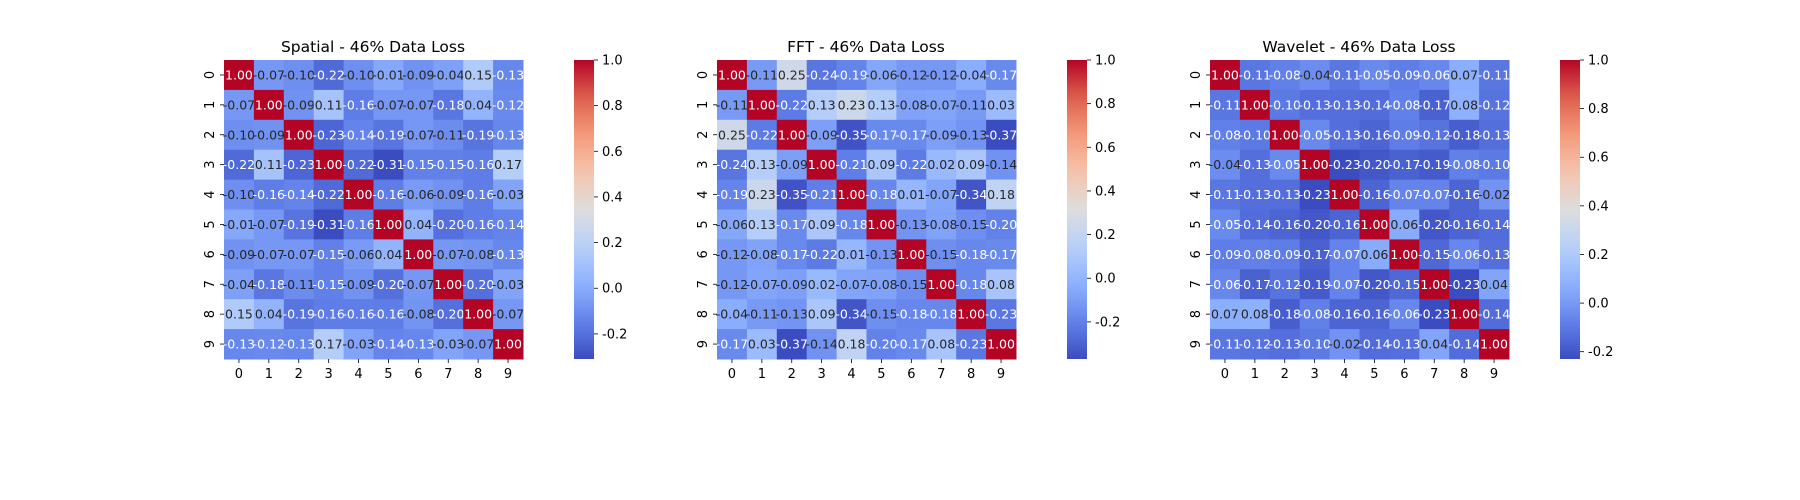 Image resolution: width=1800 pixels, height=500 pixels. Describe the element at coordinates (821, 194) in the screenshot. I see `cell-value-label: -0.21` at that location.